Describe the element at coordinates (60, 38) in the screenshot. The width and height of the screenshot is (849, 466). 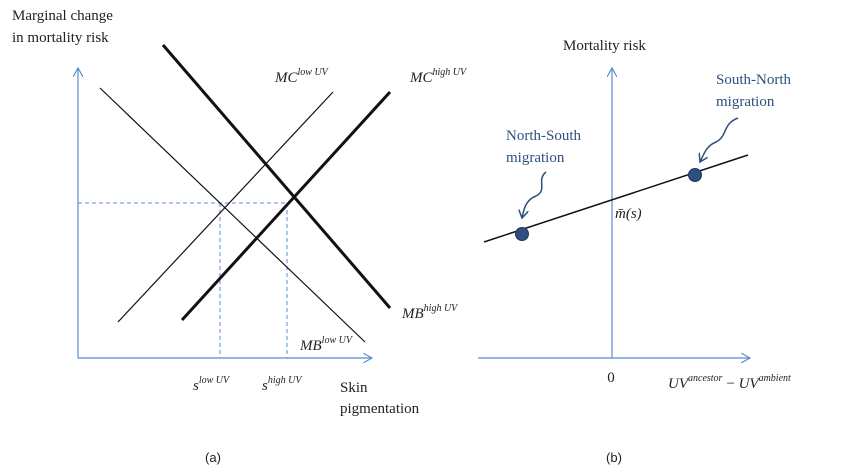
I see `y-axis-label: in mortality risk` at that location.